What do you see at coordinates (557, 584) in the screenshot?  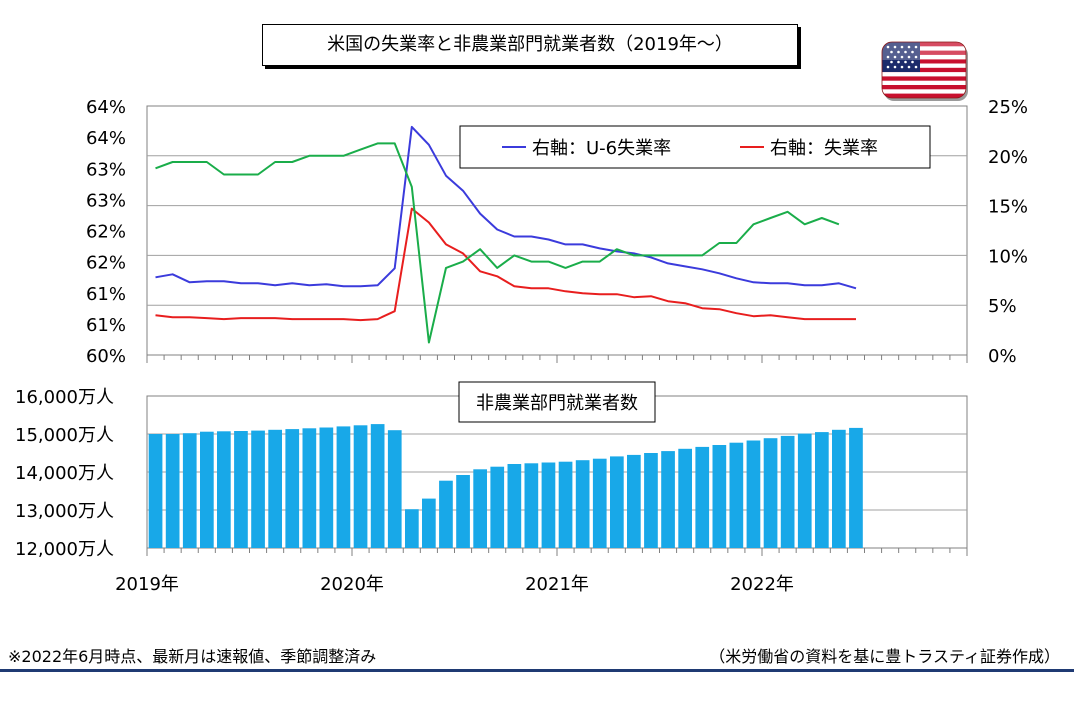 I see `x-year-label: 2021年` at bounding box center [557, 584].